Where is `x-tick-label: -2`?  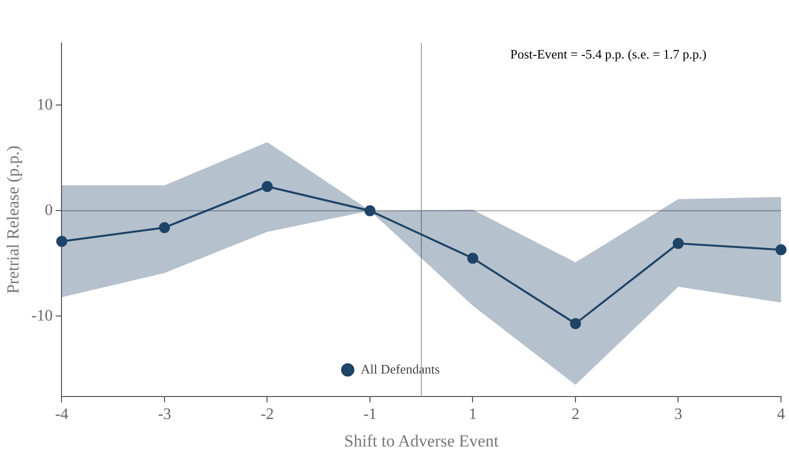
x-tick-label: -2 is located at coordinates (267, 415).